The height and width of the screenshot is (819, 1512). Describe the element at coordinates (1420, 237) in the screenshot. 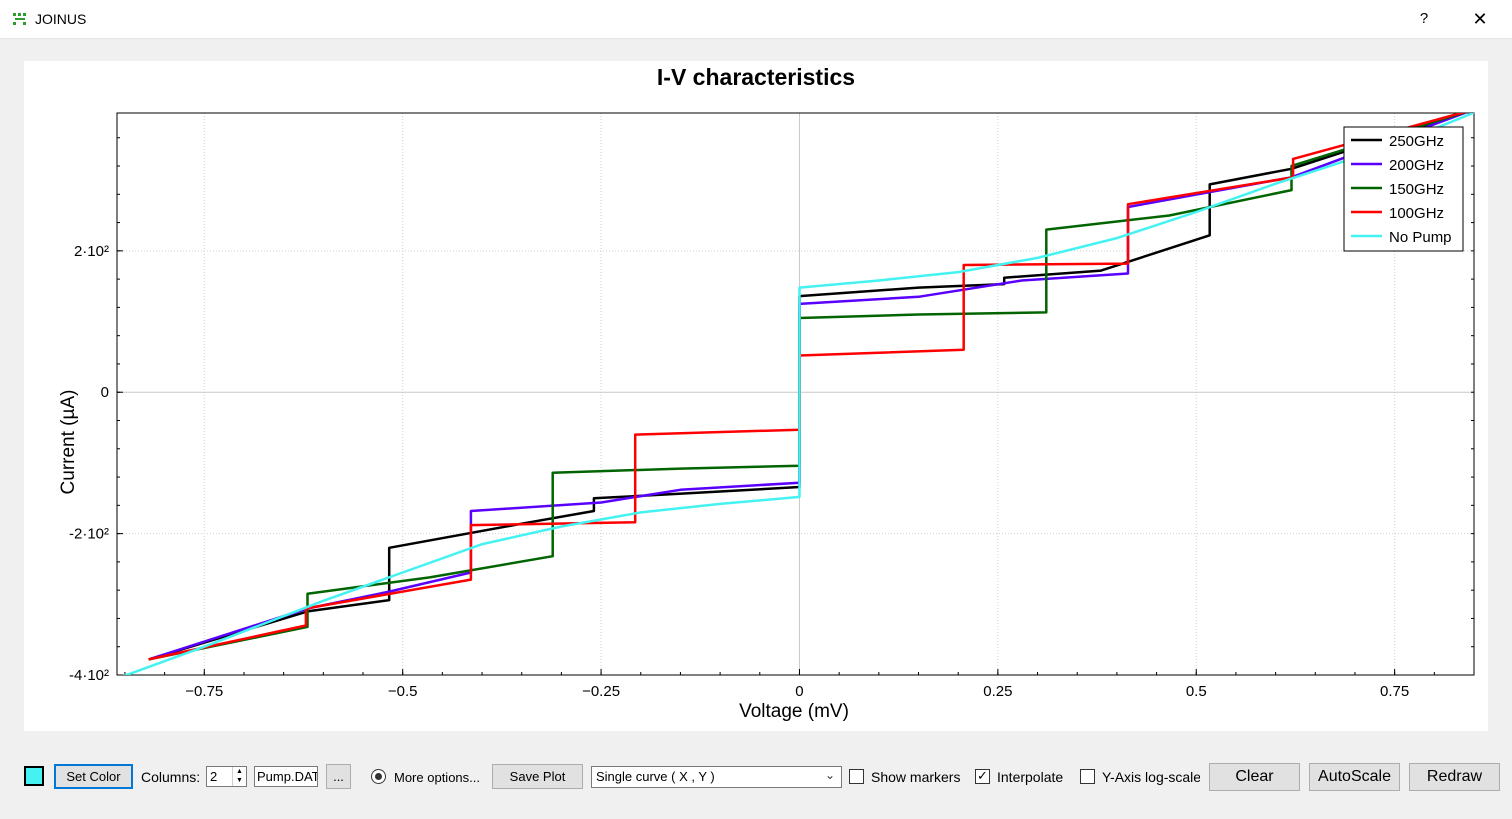

I see `legend-label: No Pump` at that location.